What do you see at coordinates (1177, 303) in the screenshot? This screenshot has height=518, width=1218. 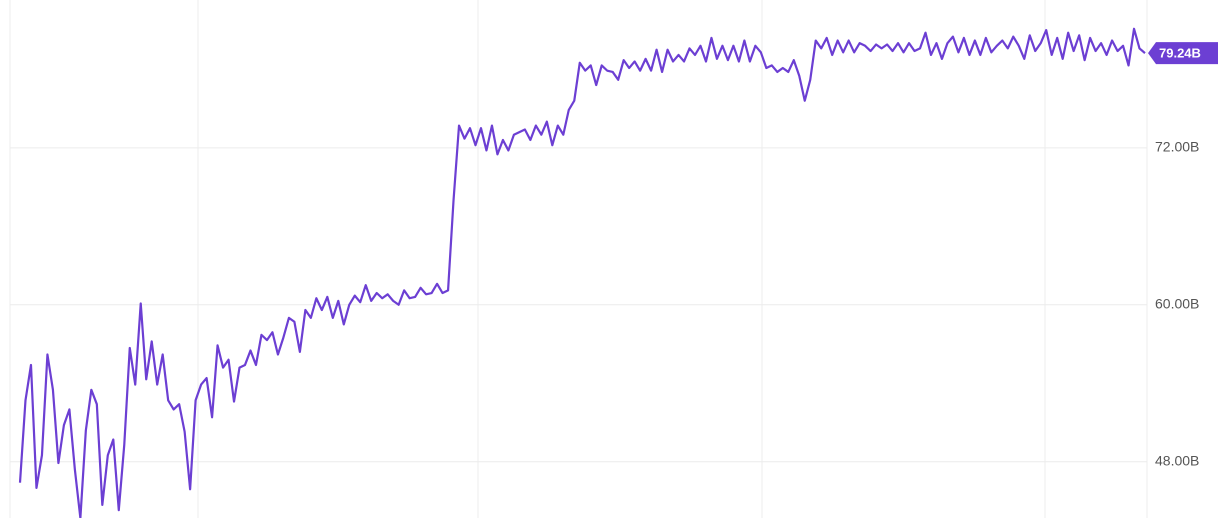 I see `y-tick-label: 60.00B` at bounding box center [1177, 303].